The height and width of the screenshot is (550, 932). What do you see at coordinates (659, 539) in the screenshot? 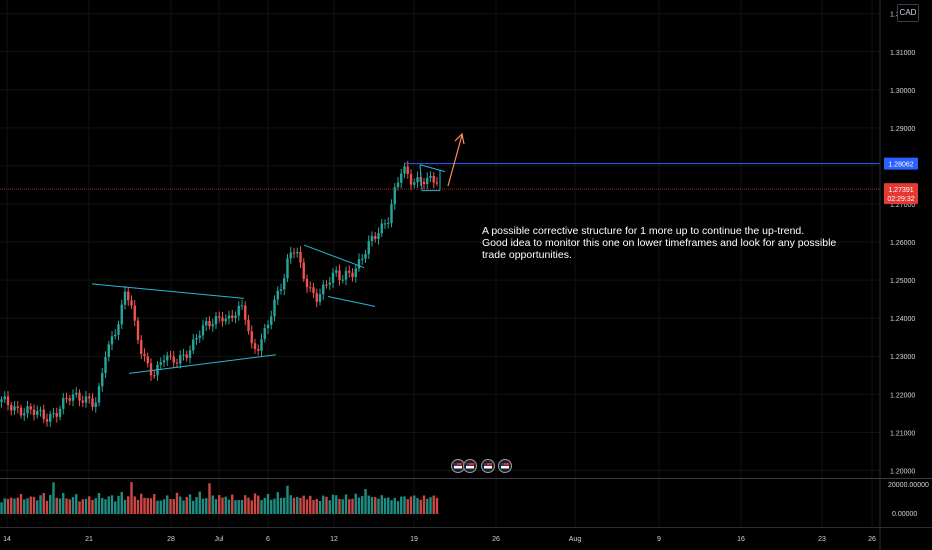
I see `time-tick-label: 9` at bounding box center [659, 539].